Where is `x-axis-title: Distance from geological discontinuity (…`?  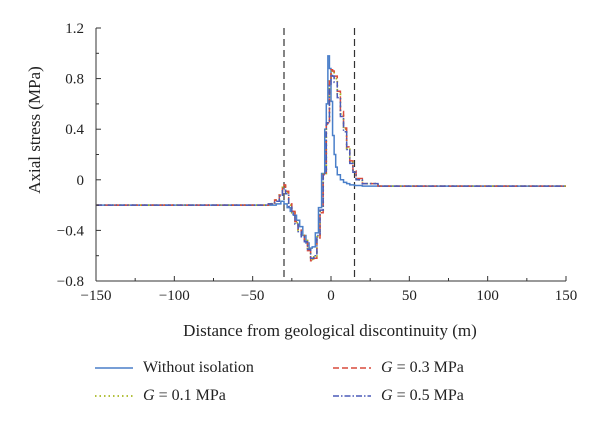 x-axis-title: Distance from geological discontinuity (… is located at coordinates (330, 330).